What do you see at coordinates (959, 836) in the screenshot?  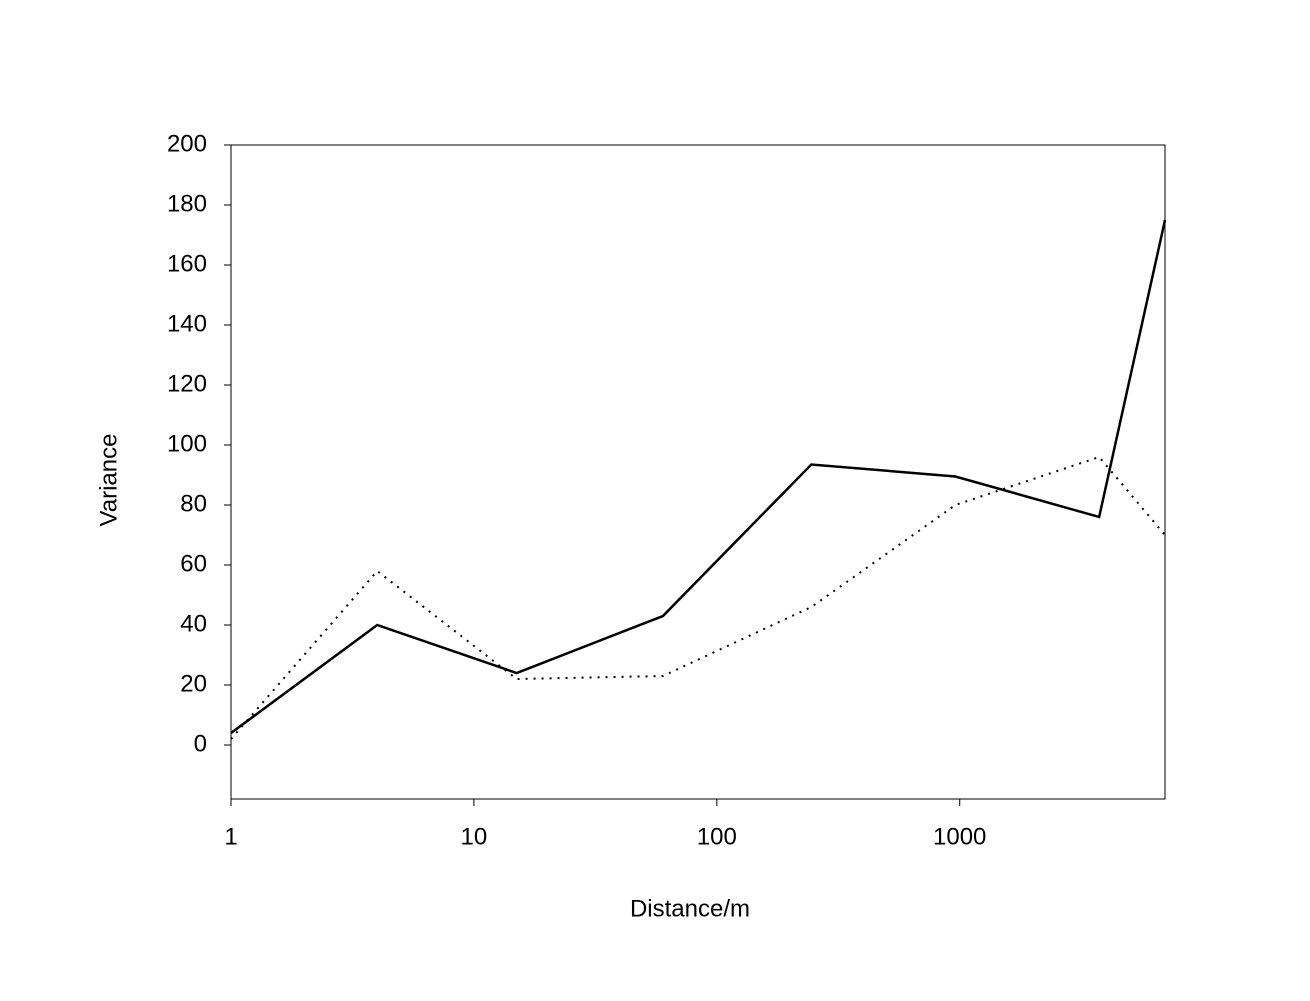 I see `x-tick-label: 1000` at bounding box center [959, 836].